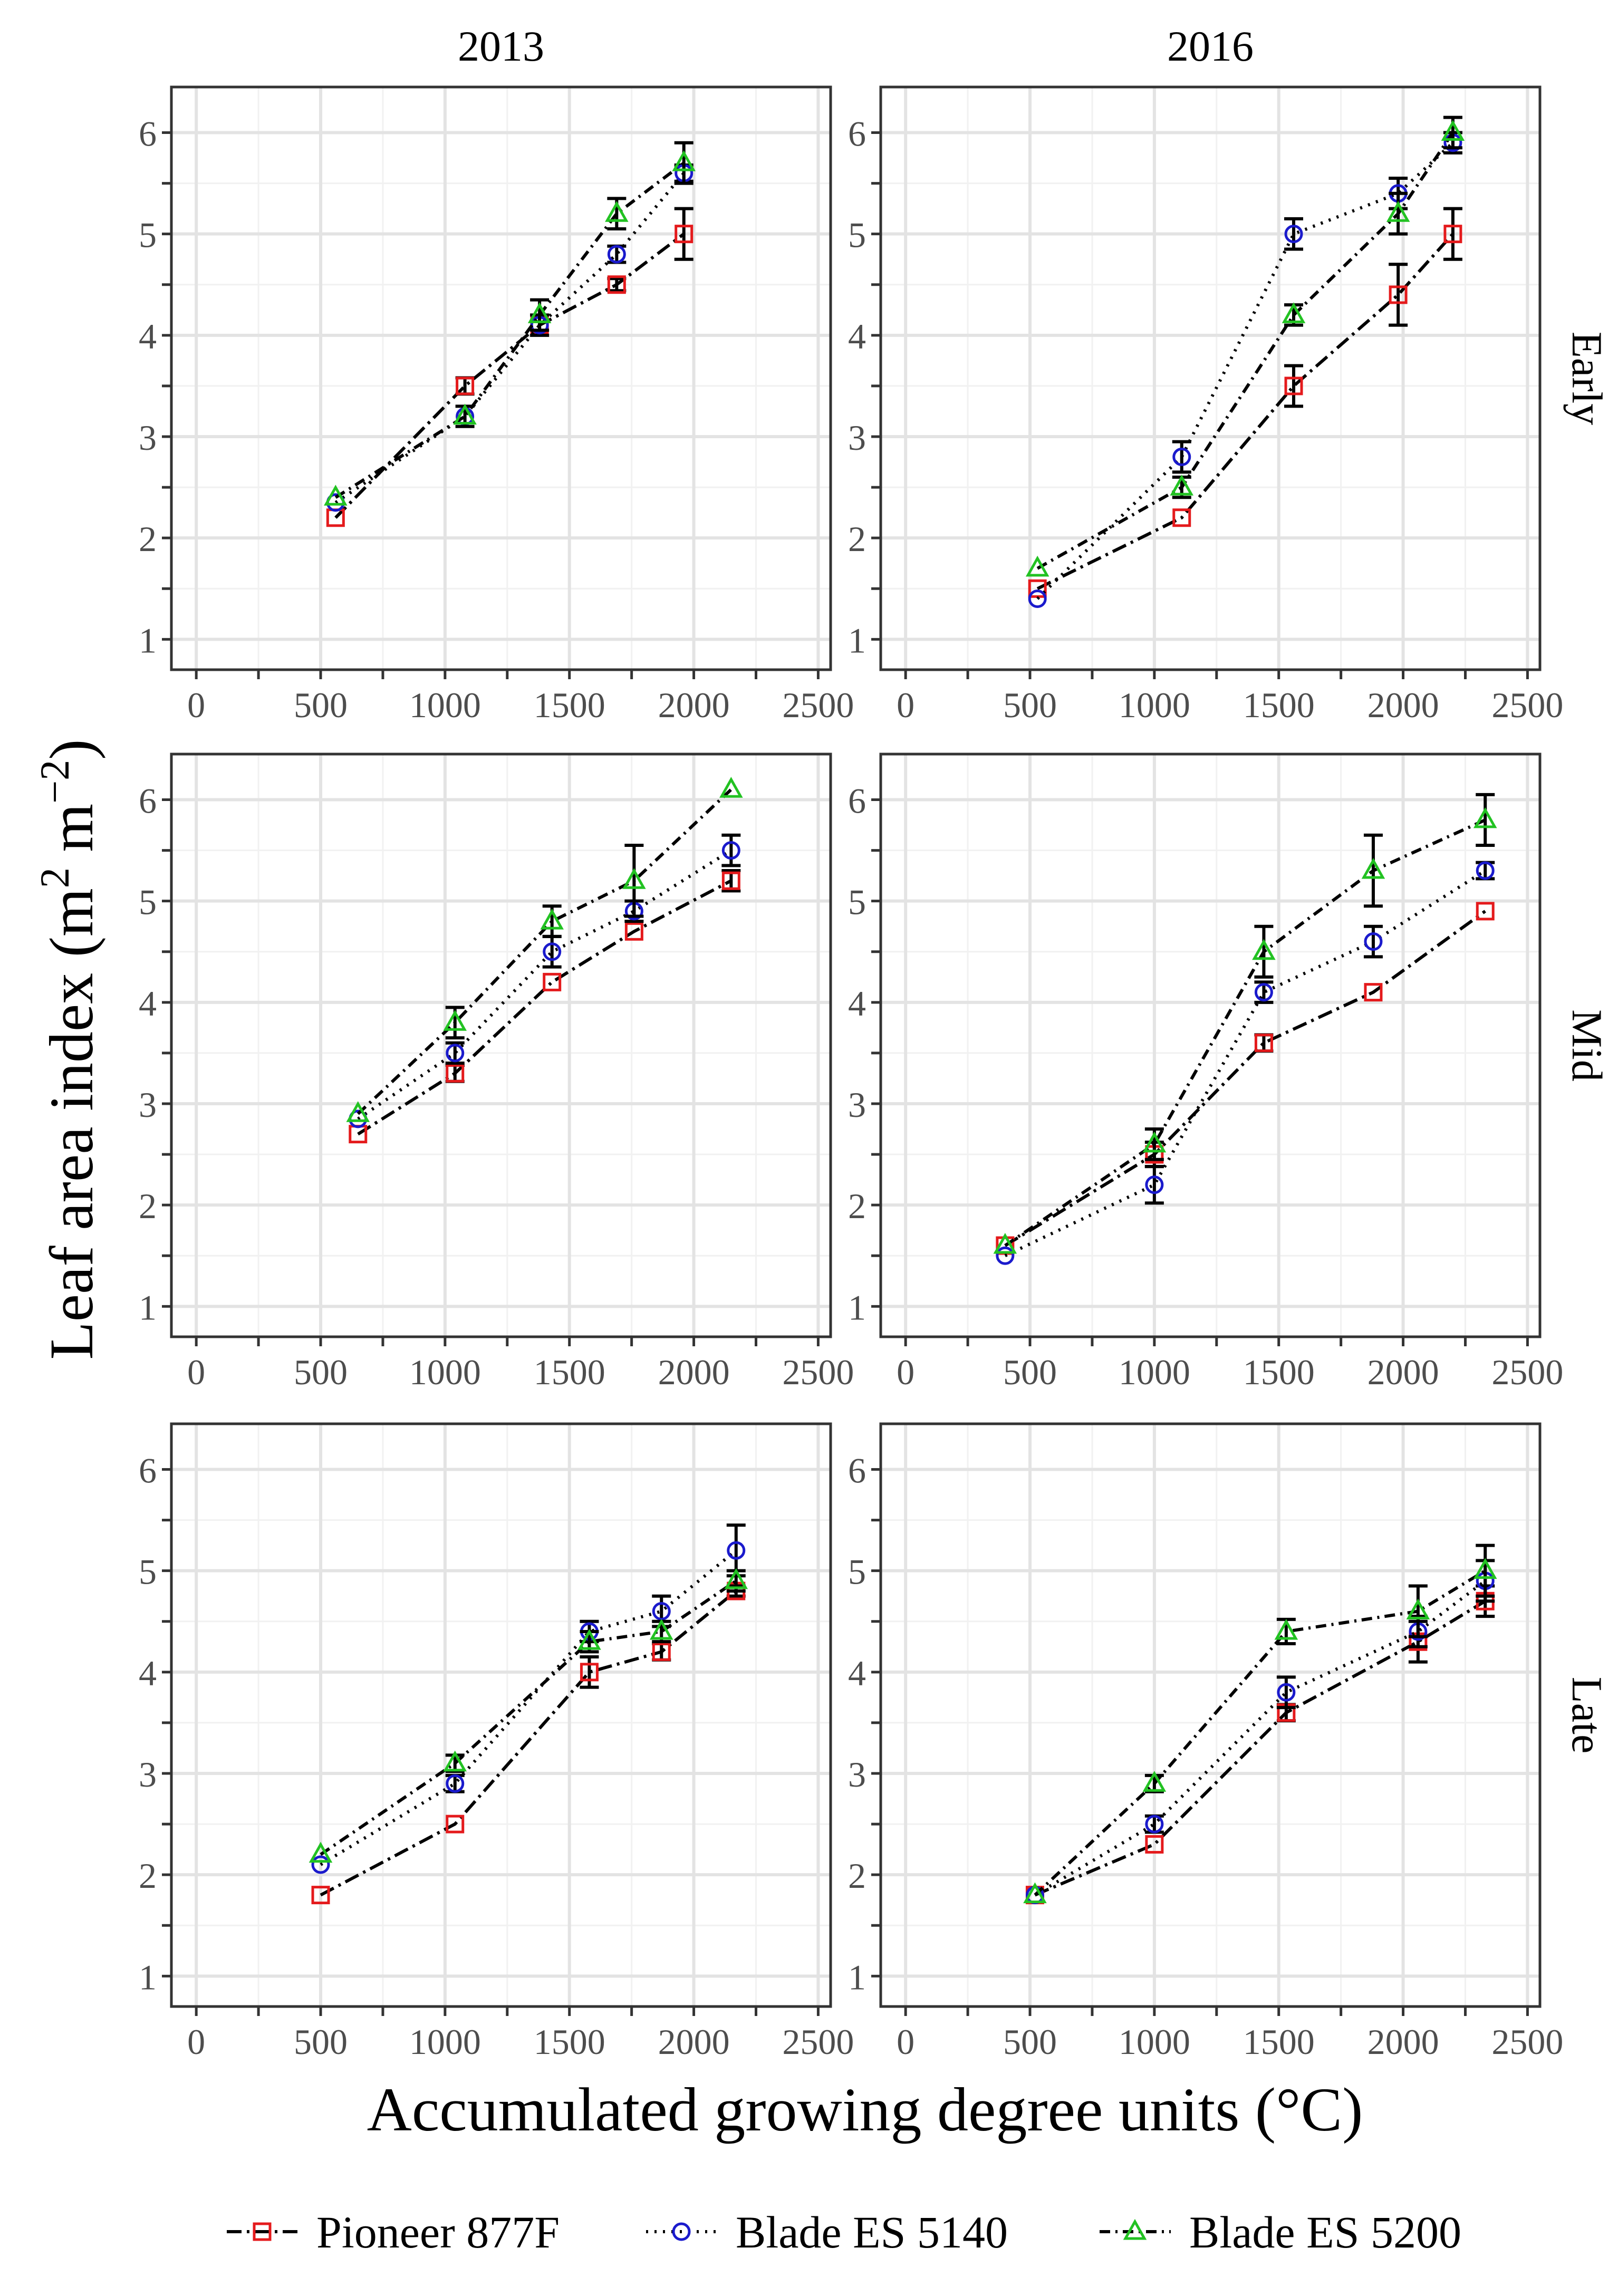 Image resolution: width=1618 pixels, height=2296 pixels. I want to click on y-axis-title-mid: m, so click(72, 835).